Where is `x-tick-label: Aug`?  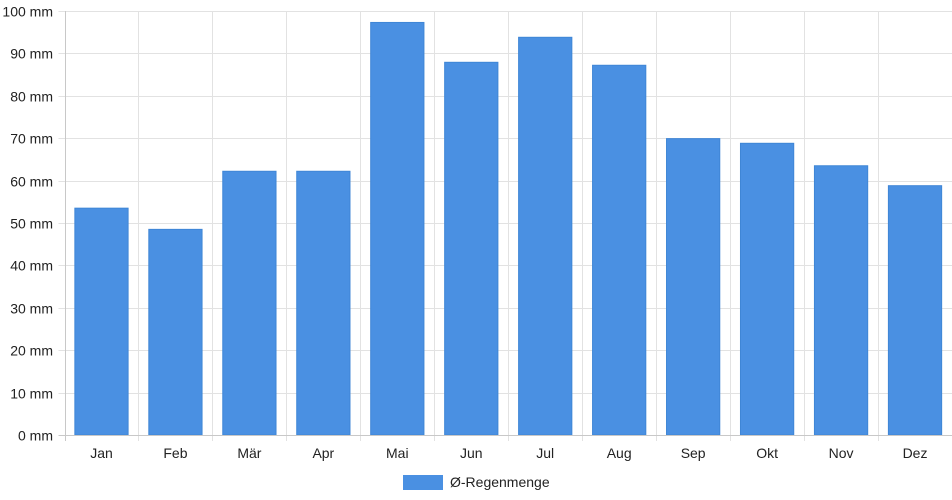
x-tick-label: Aug is located at coordinates (619, 453).